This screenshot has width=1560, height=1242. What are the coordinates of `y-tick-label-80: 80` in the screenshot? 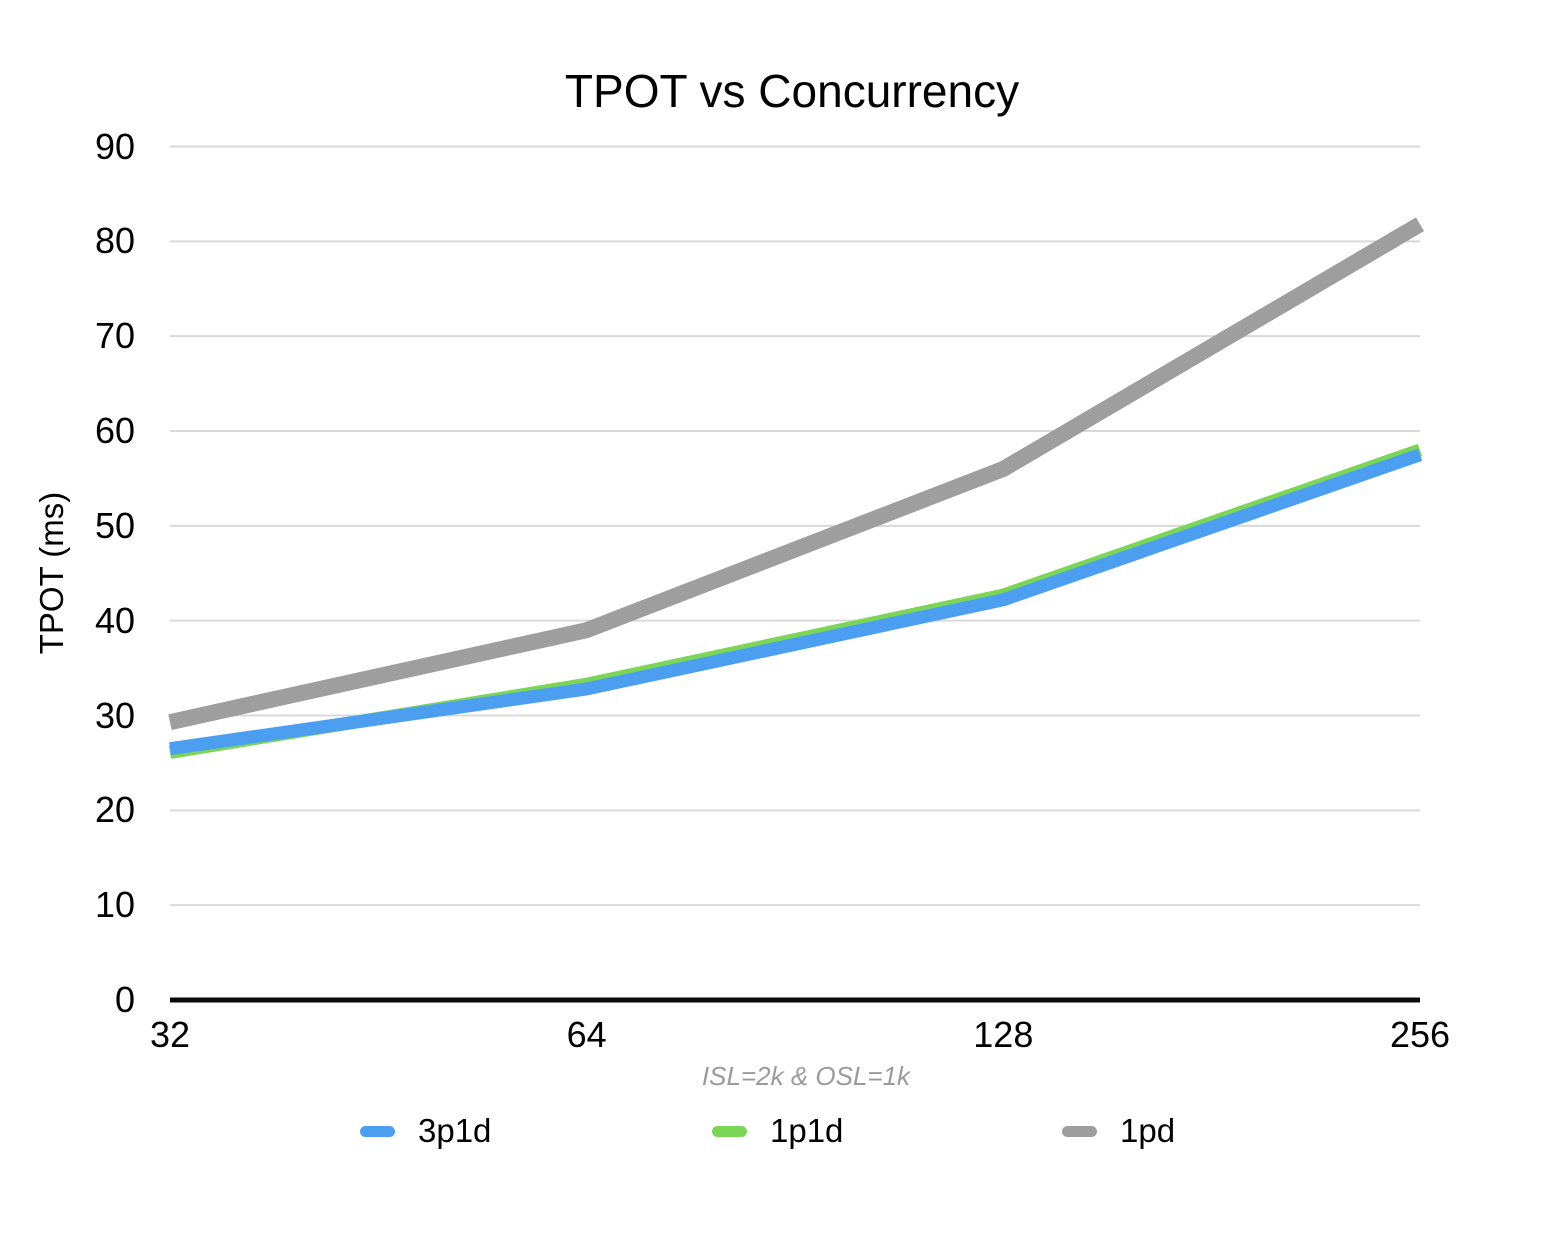 It's located at (114, 241).